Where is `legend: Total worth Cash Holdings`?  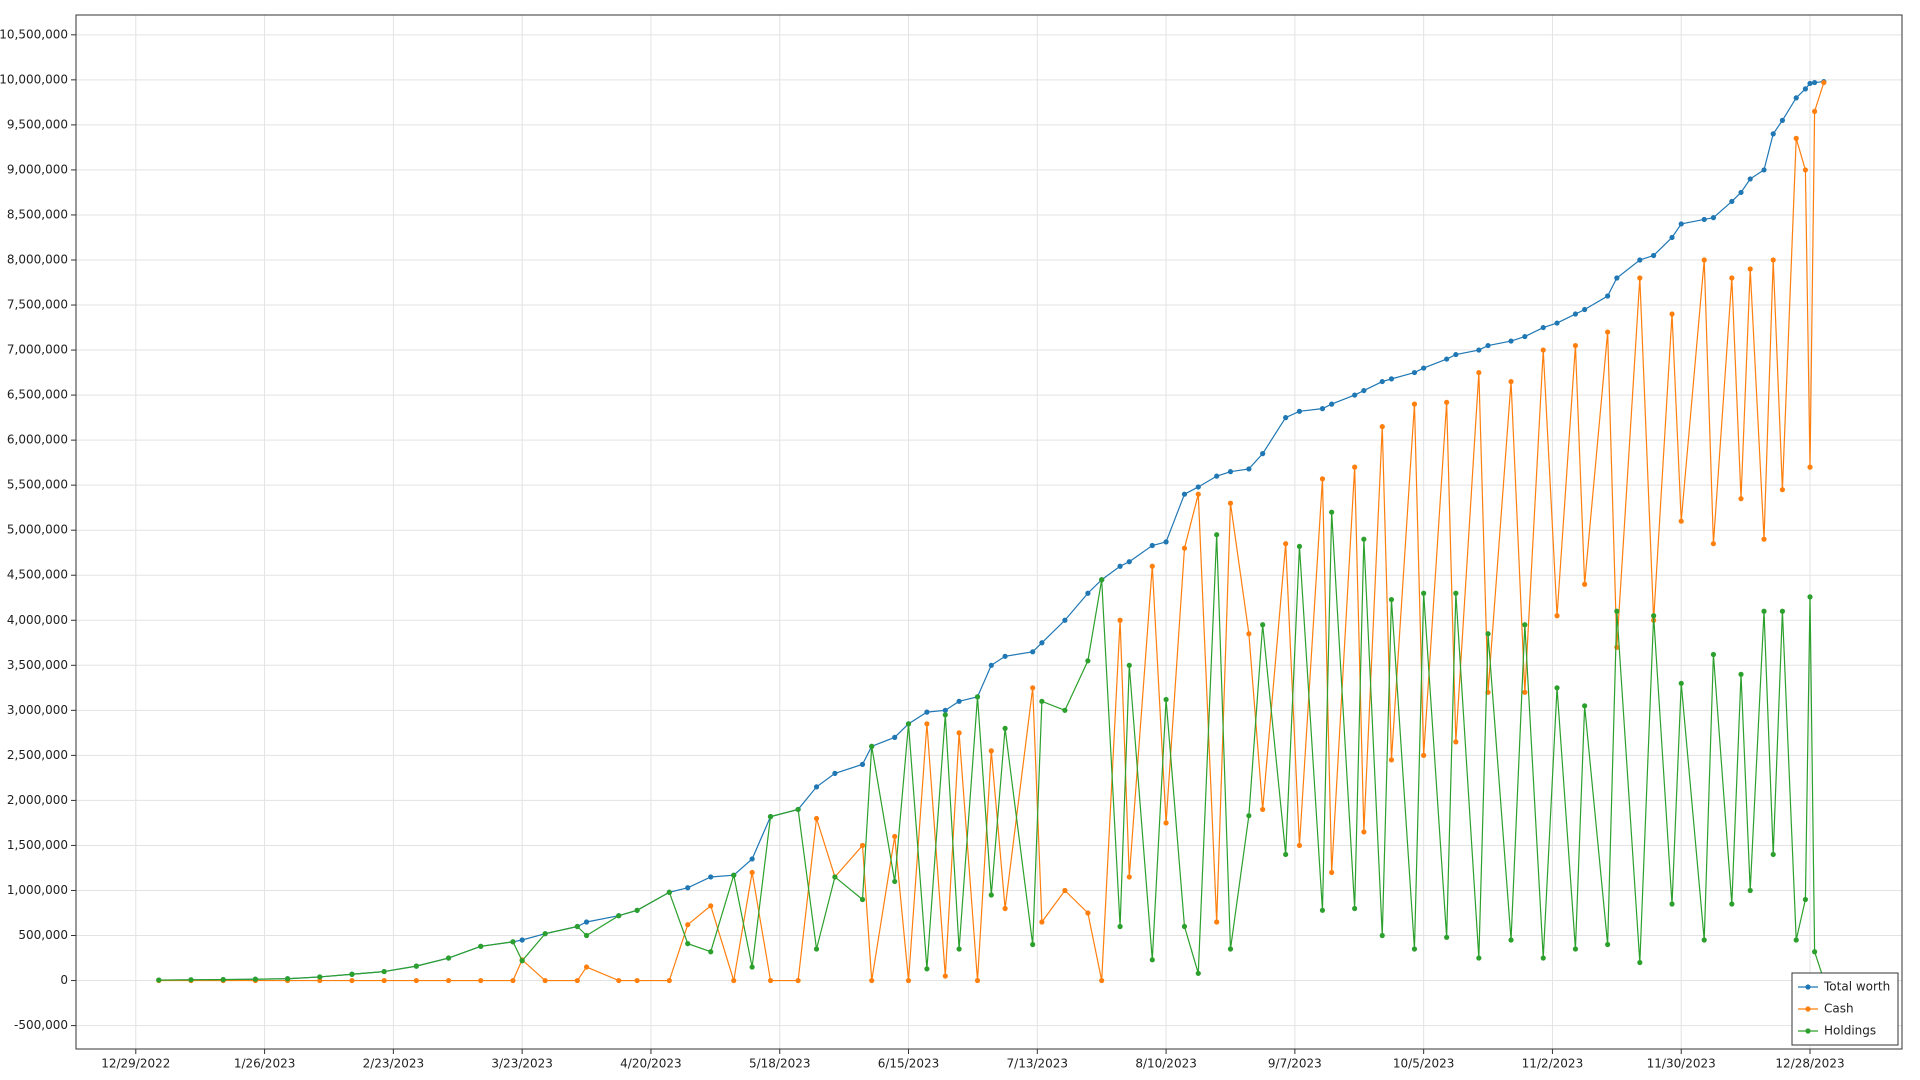 legend: Total worth Cash Holdings is located at coordinates (1845, 1009).